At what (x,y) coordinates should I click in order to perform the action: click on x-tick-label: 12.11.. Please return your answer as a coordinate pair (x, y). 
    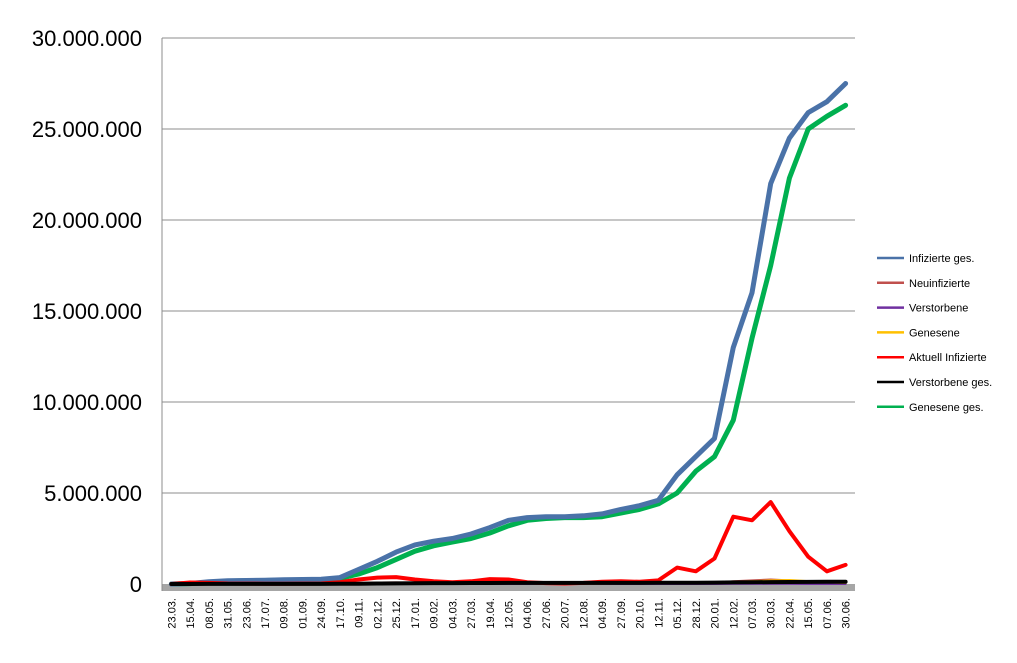
    Looking at the image, I should click on (659, 613).